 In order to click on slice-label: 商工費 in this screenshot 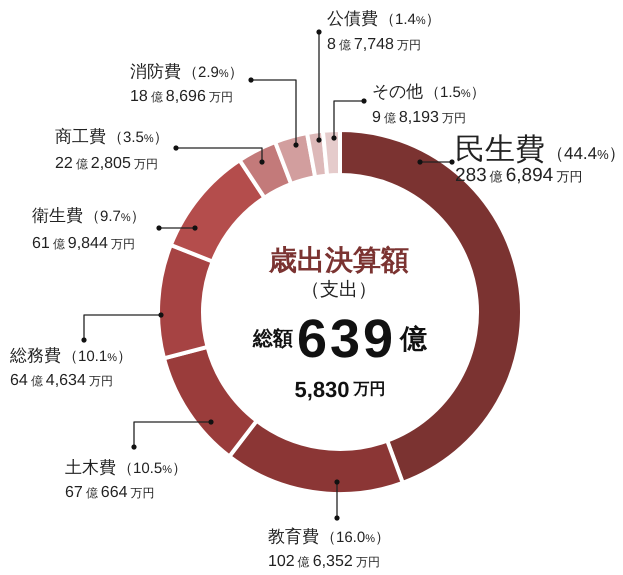, I will do `click(80, 136)`.